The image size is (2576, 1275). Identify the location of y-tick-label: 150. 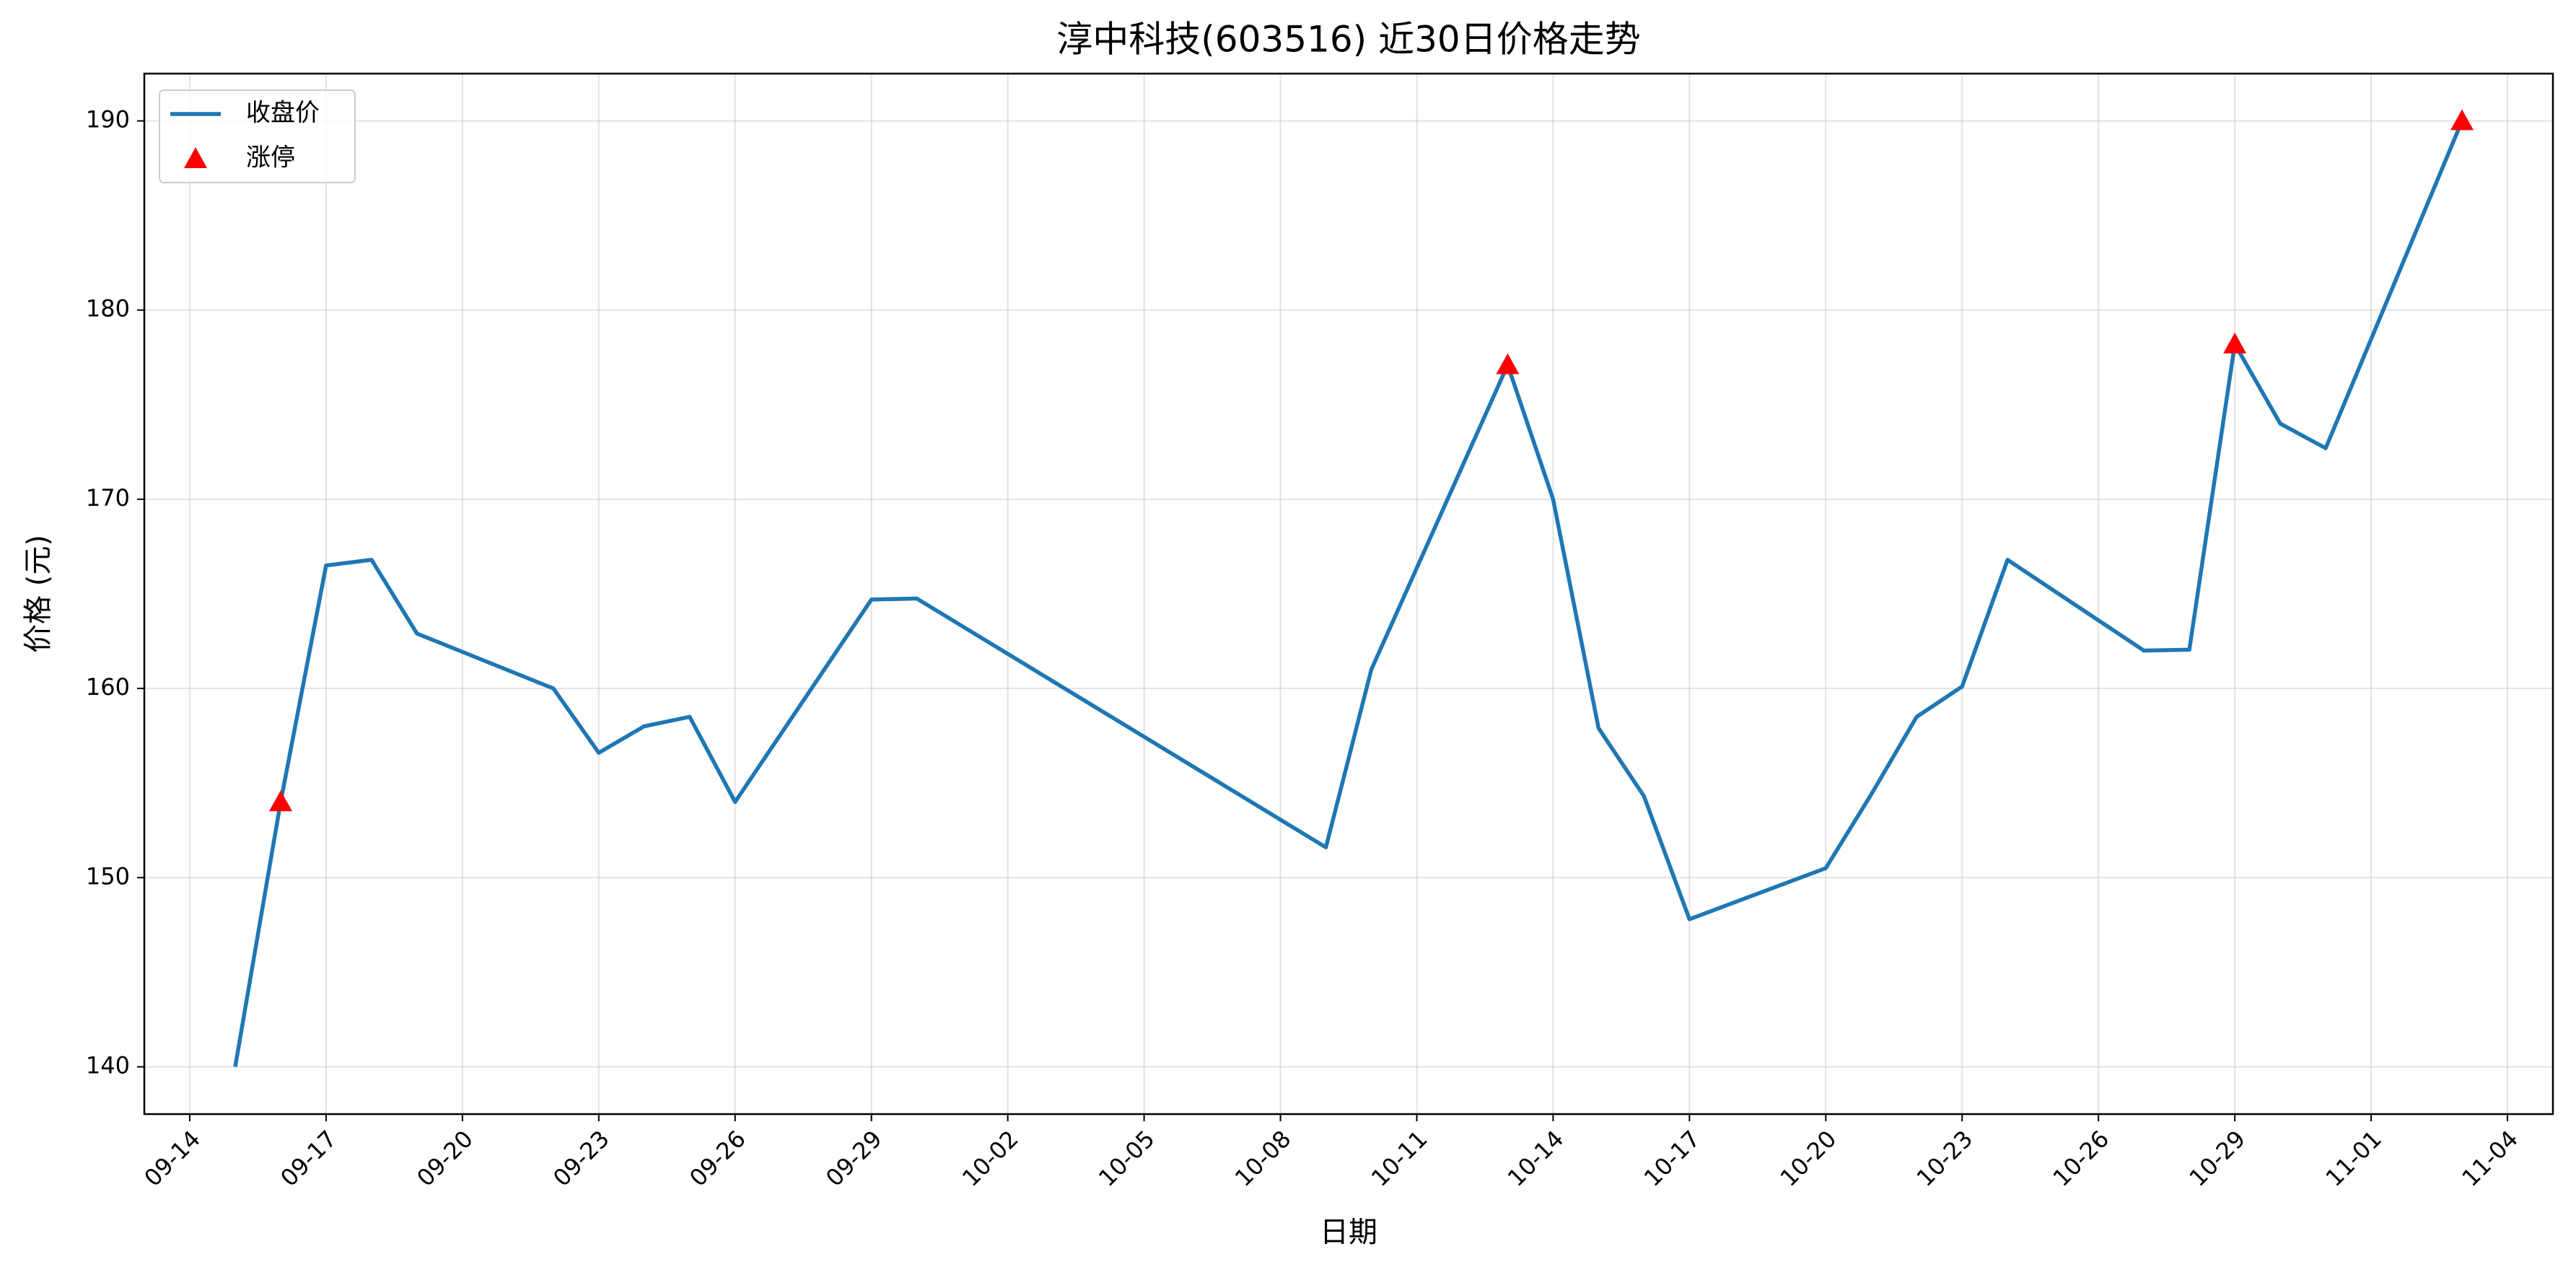
(108, 876).